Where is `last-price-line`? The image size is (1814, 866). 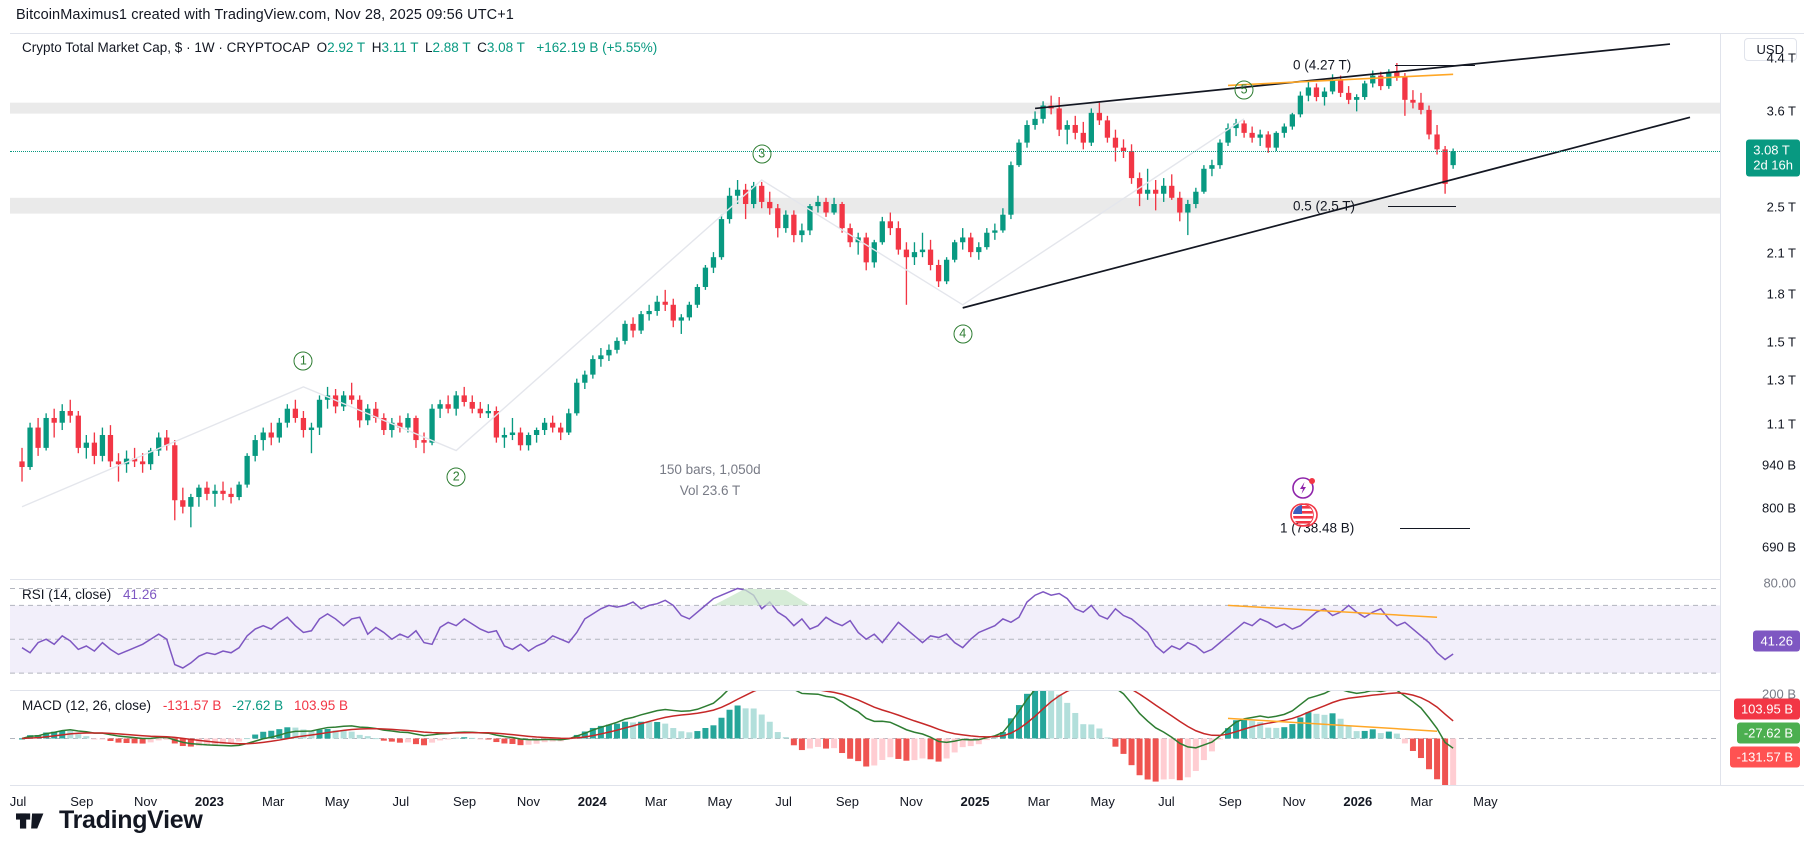 last-price-line is located at coordinates (865, 152).